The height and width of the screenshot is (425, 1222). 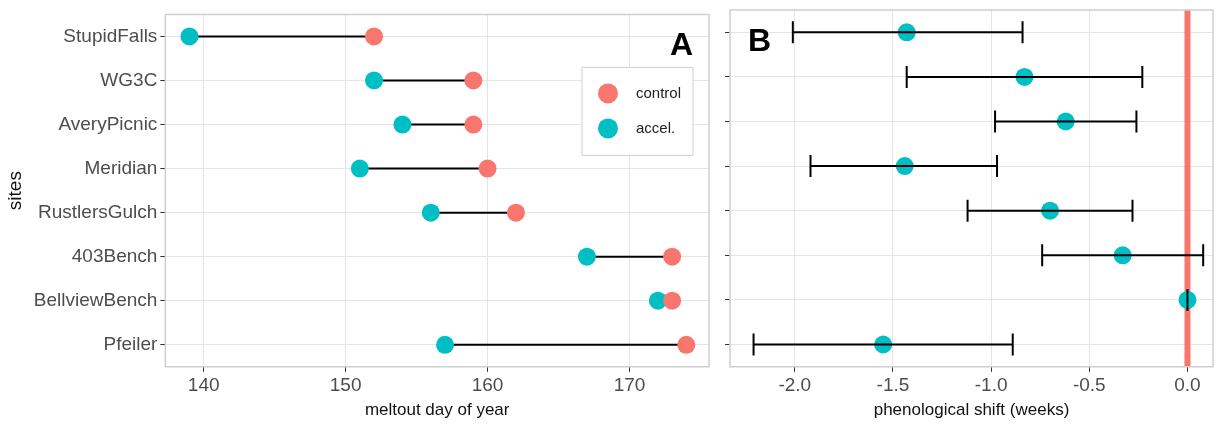 What do you see at coordinates (658, 92) in the screenshot?
I see `legend-label: control` at bounding box center [658, 92].